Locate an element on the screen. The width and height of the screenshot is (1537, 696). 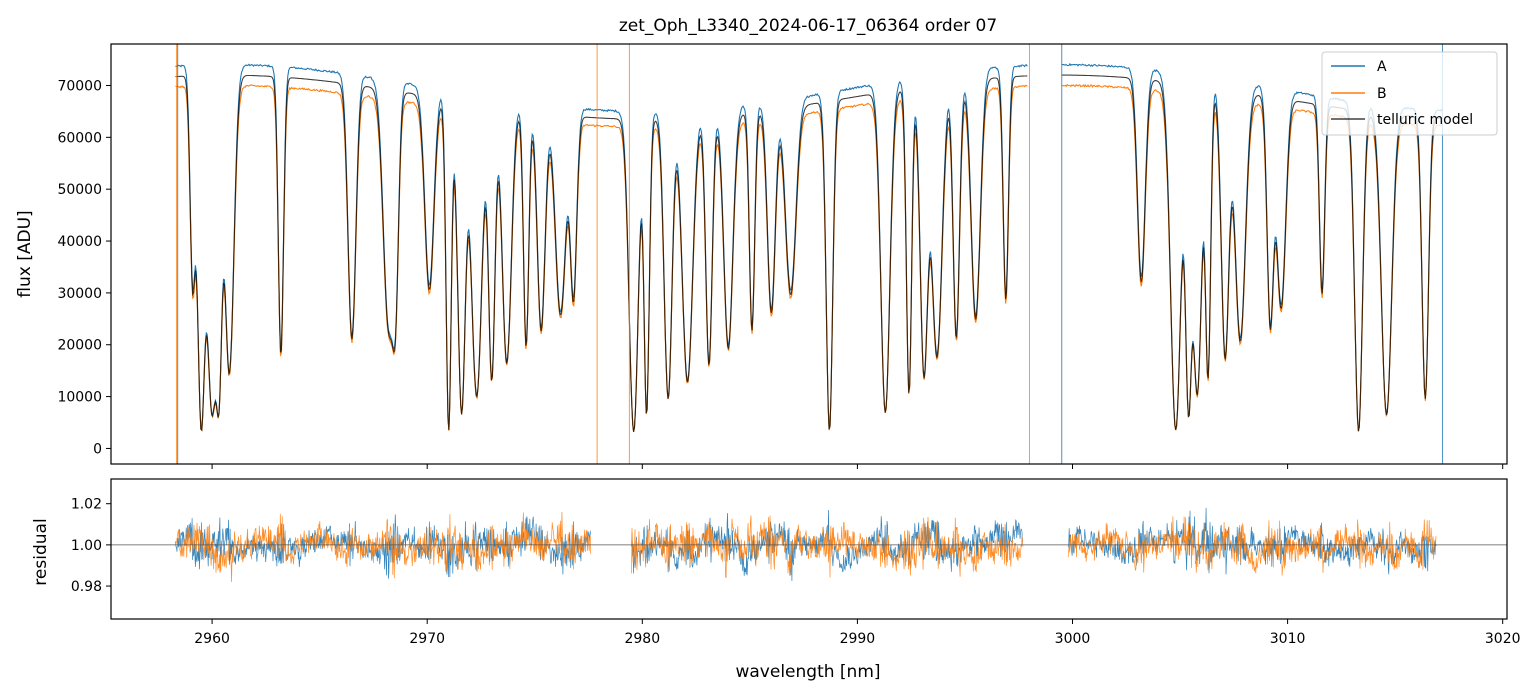
legend: A B telluric model is located at coordinates (1409, 93).